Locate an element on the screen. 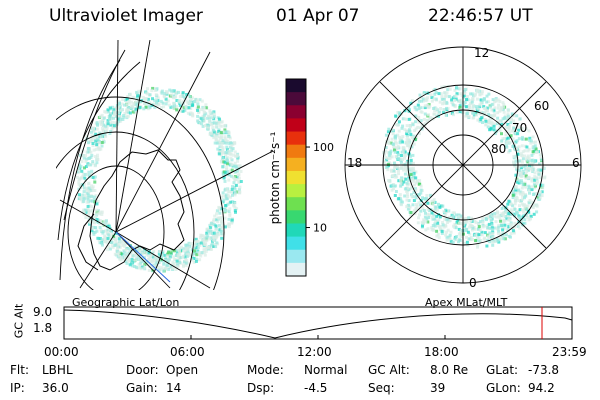 This screenshot has width=600, height=400. info-key: Flt: is located at coordinates (19, 370).